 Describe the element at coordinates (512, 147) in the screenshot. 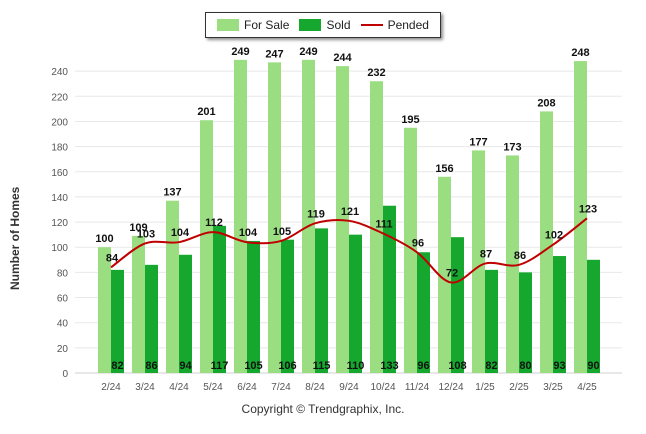

I see `data-label-for-sale: 173` at that location.